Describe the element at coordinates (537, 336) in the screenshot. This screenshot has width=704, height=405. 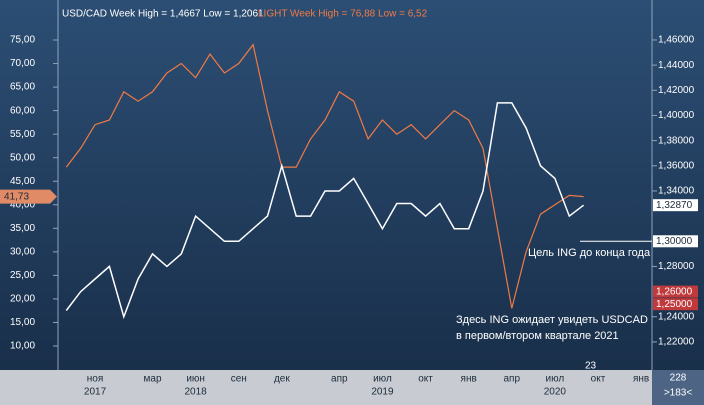
I see `annotation: в первом/втором квартале 2021` at that location.